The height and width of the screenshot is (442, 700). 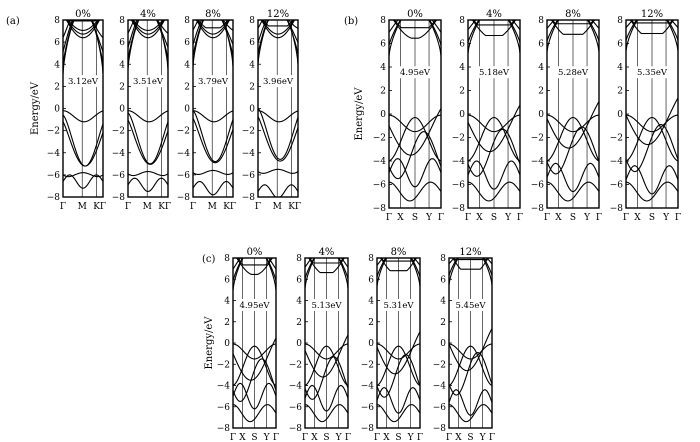 I want to click on y-axis-label: Energy/eV, so click(x=359, y=114).